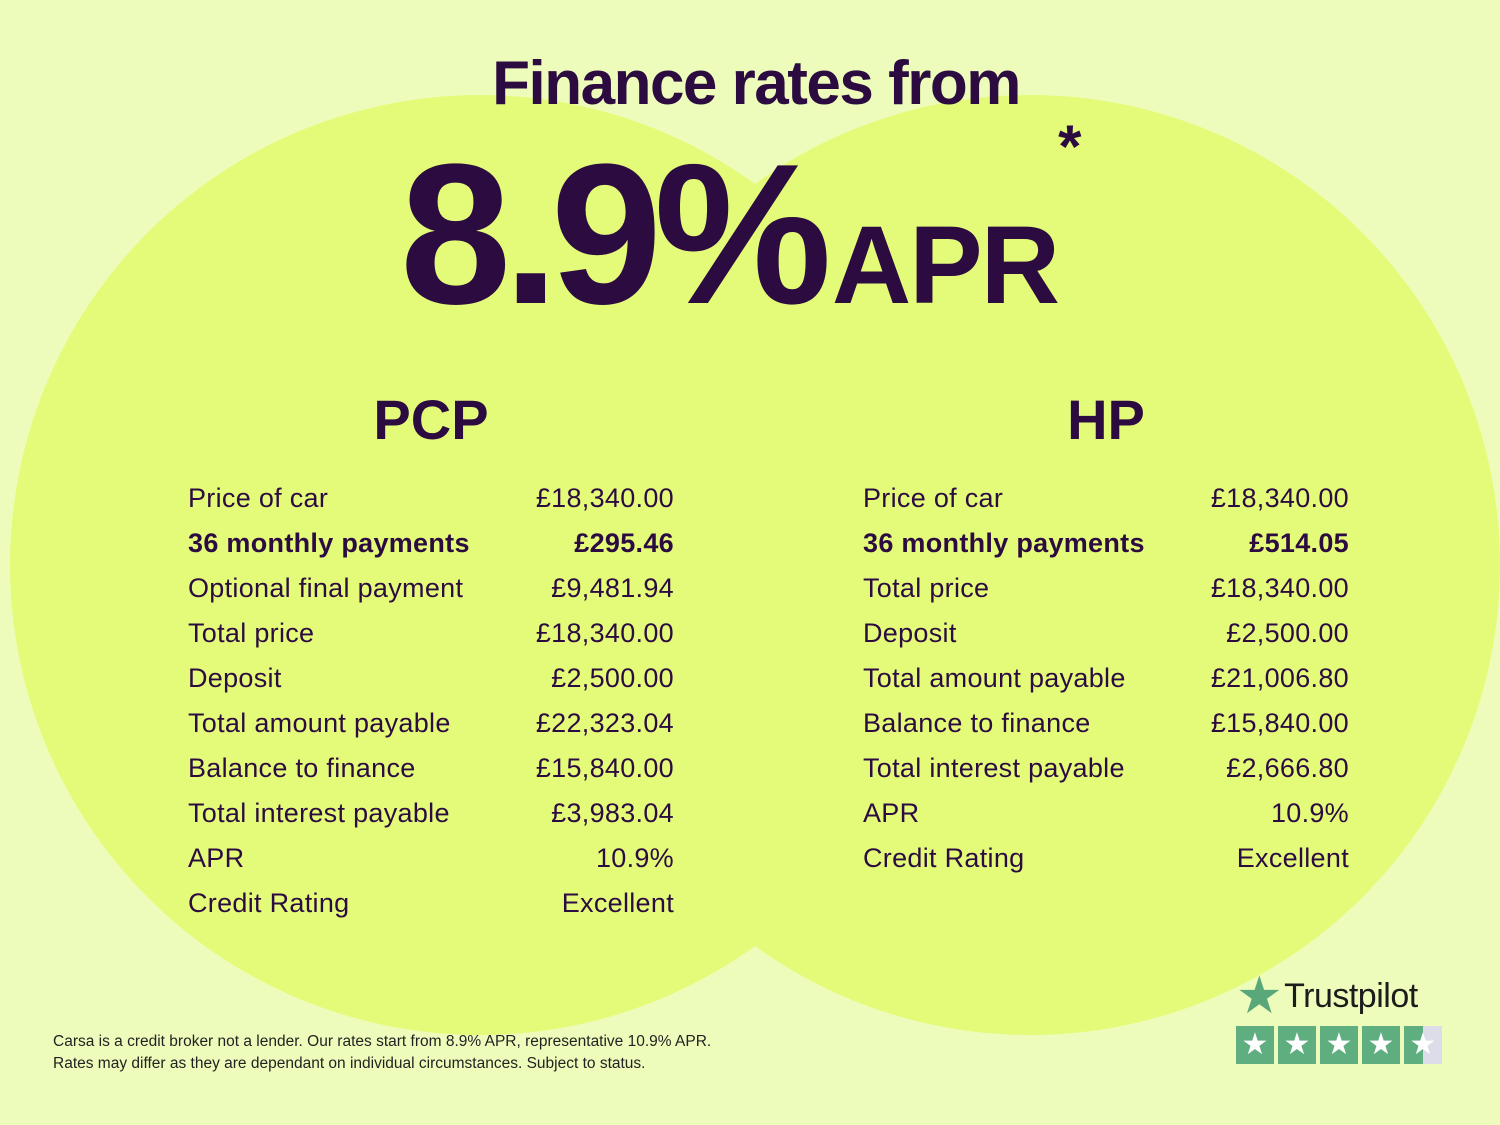  Describe the element at coordinates (1070, 146) in the screenshot. I see `asterisk: *` at that location.